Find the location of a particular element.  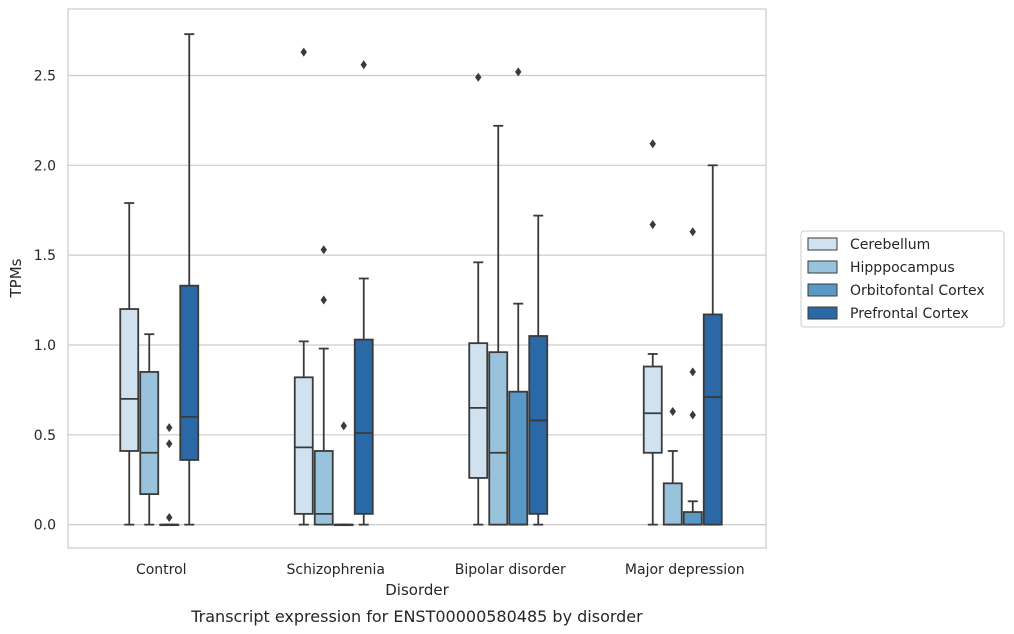

legend-label: Orbitofontal Cortex is located at coordinates (917, 291).